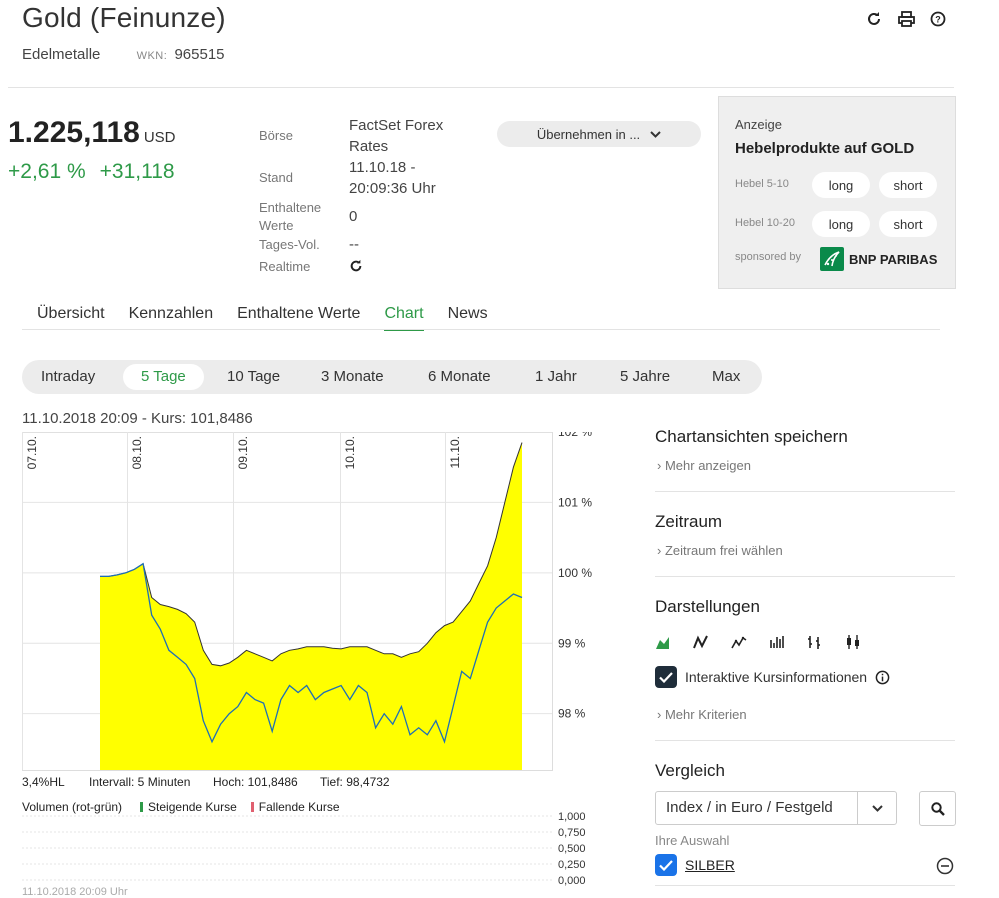 Image resolution: width=999 pixels, height=898 pixels. Describe the element at coordinates (192, 807) in the screenshot. I see `rising-label: Steigende Kurse` at that location.